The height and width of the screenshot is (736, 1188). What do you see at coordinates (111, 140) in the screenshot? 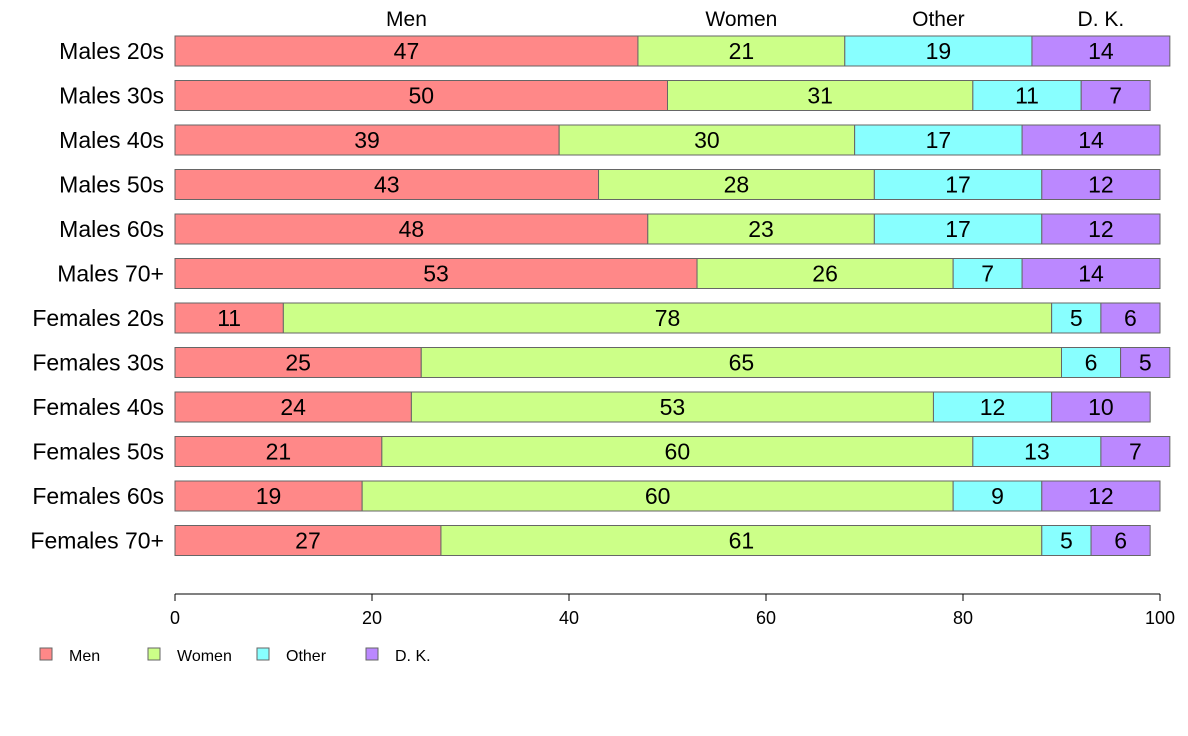
I see `category-label: Males 40s` at bounding box center [111, 140].